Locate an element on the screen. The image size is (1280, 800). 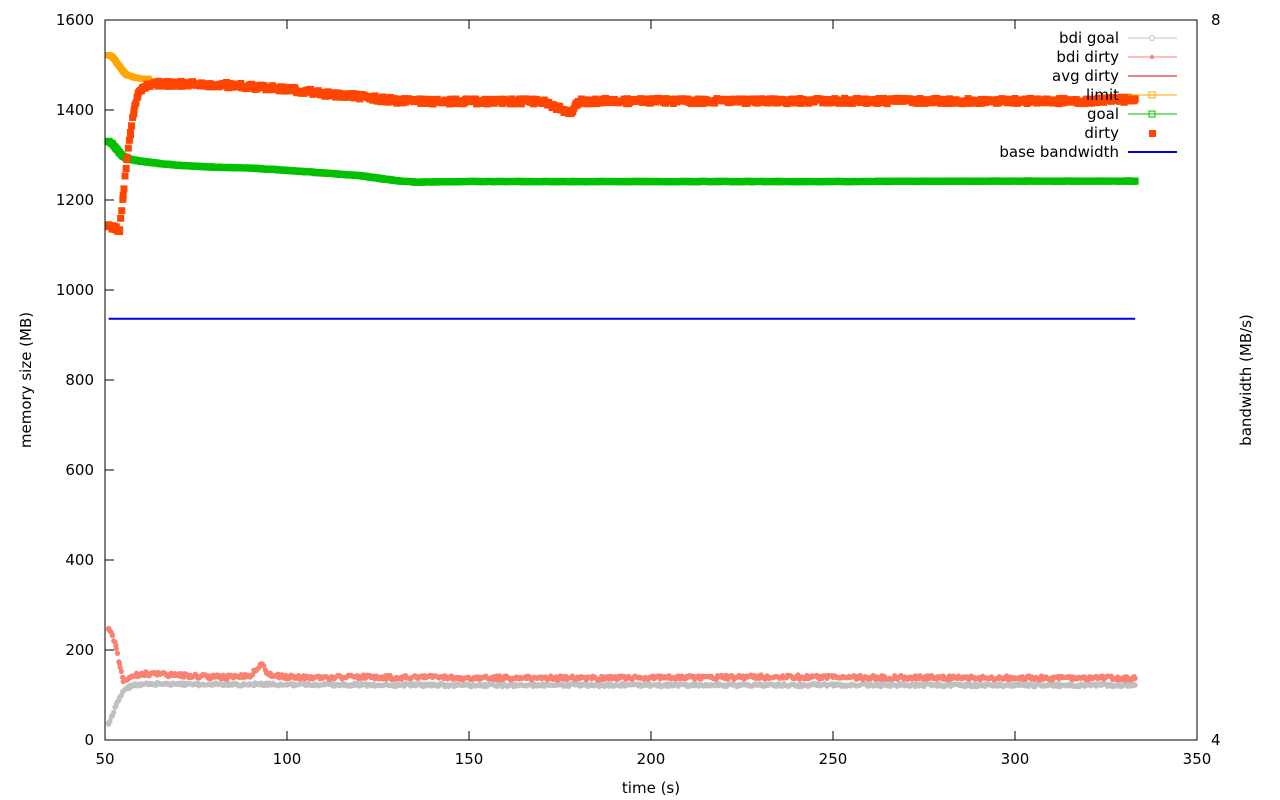
legend-label-goal: goal is located at coordinates (1103, 114).